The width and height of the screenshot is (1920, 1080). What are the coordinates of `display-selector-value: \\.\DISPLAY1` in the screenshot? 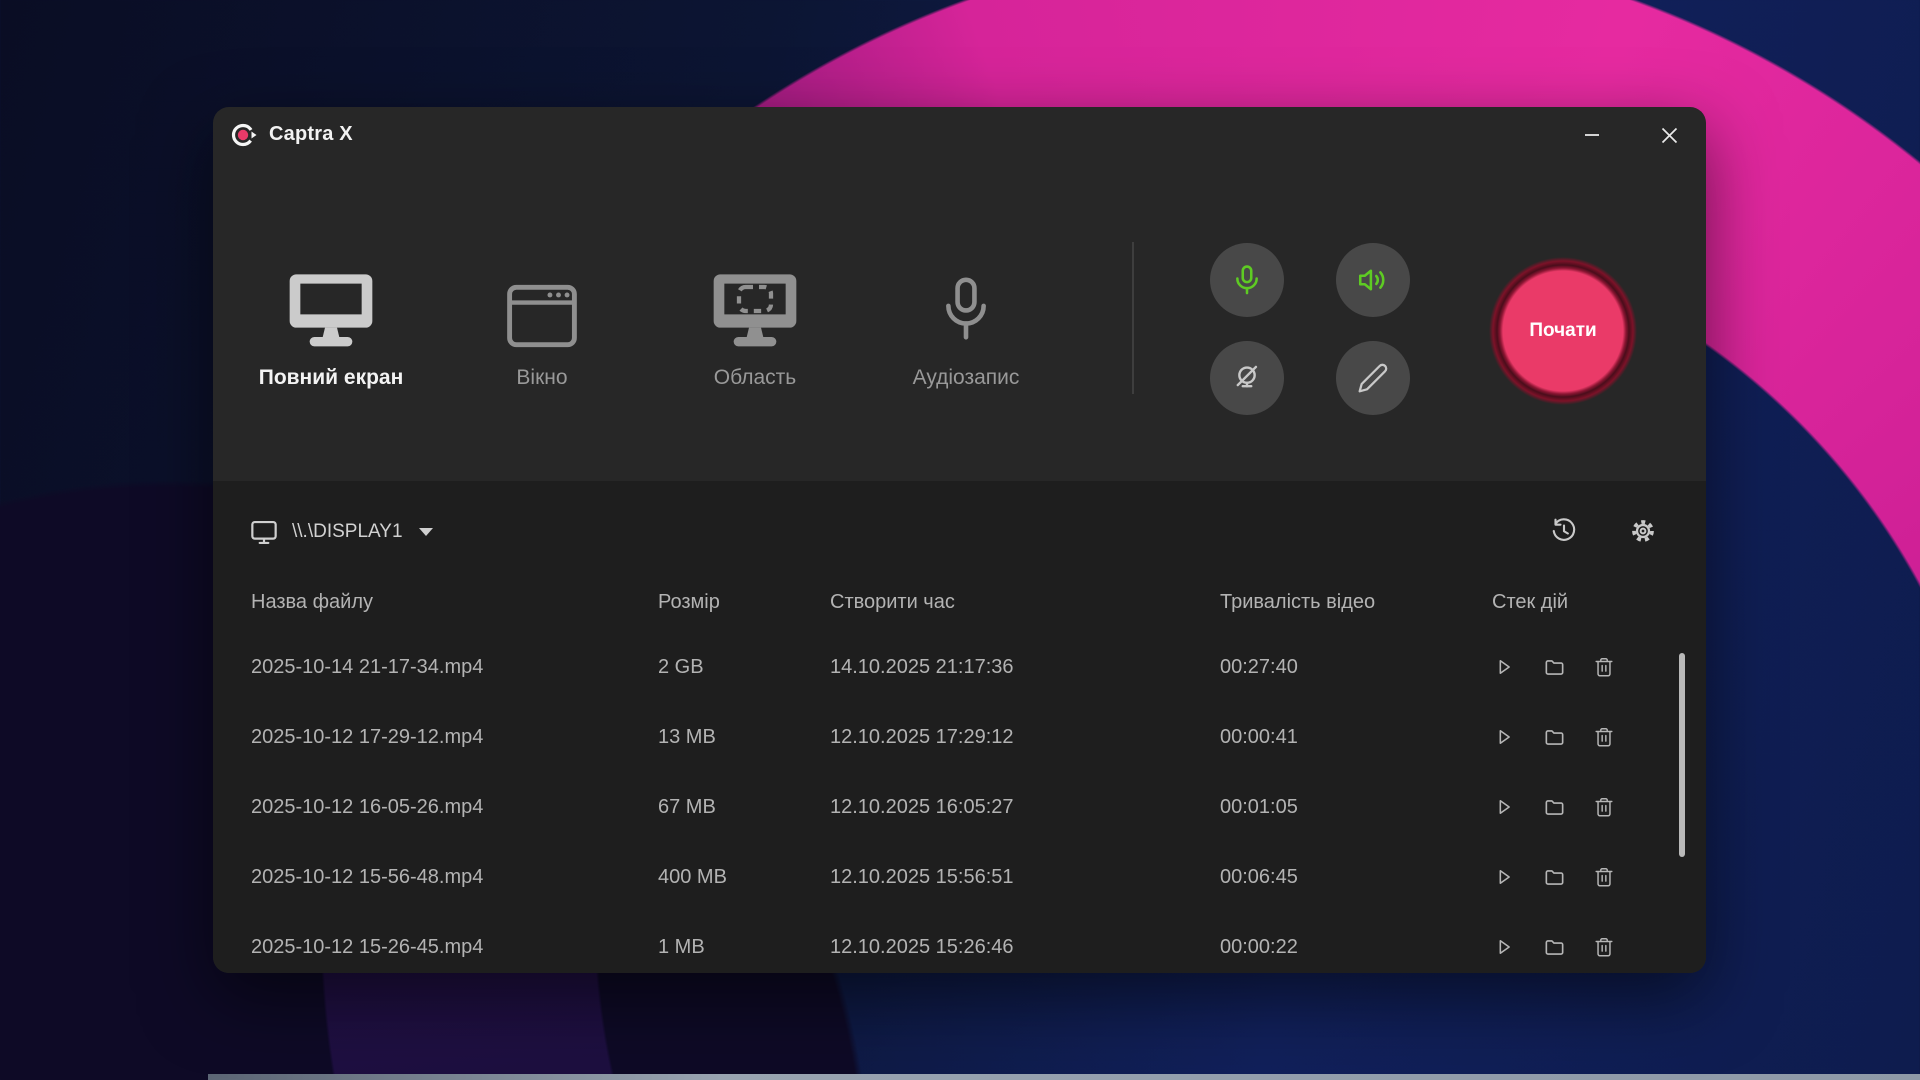 It's located at (347, 531).